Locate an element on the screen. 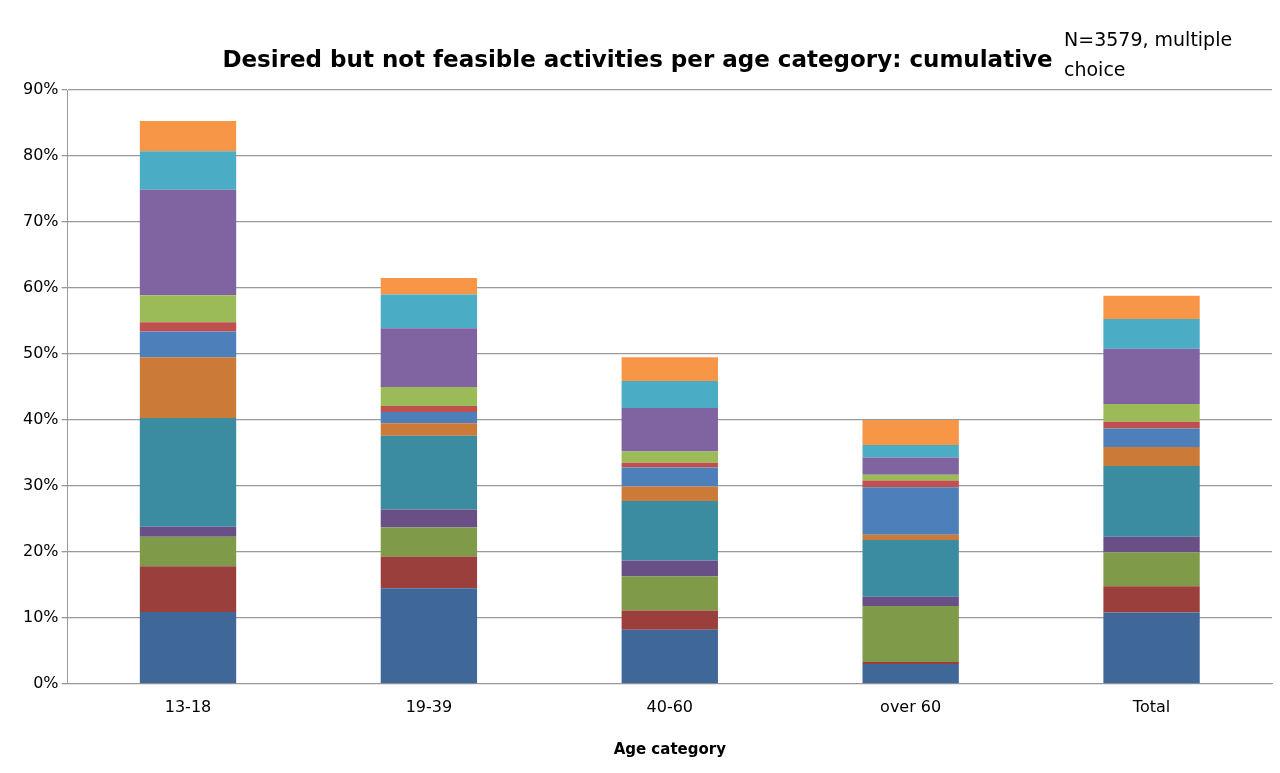  y-tick-label: 70% is located at coordinates (41, 221).